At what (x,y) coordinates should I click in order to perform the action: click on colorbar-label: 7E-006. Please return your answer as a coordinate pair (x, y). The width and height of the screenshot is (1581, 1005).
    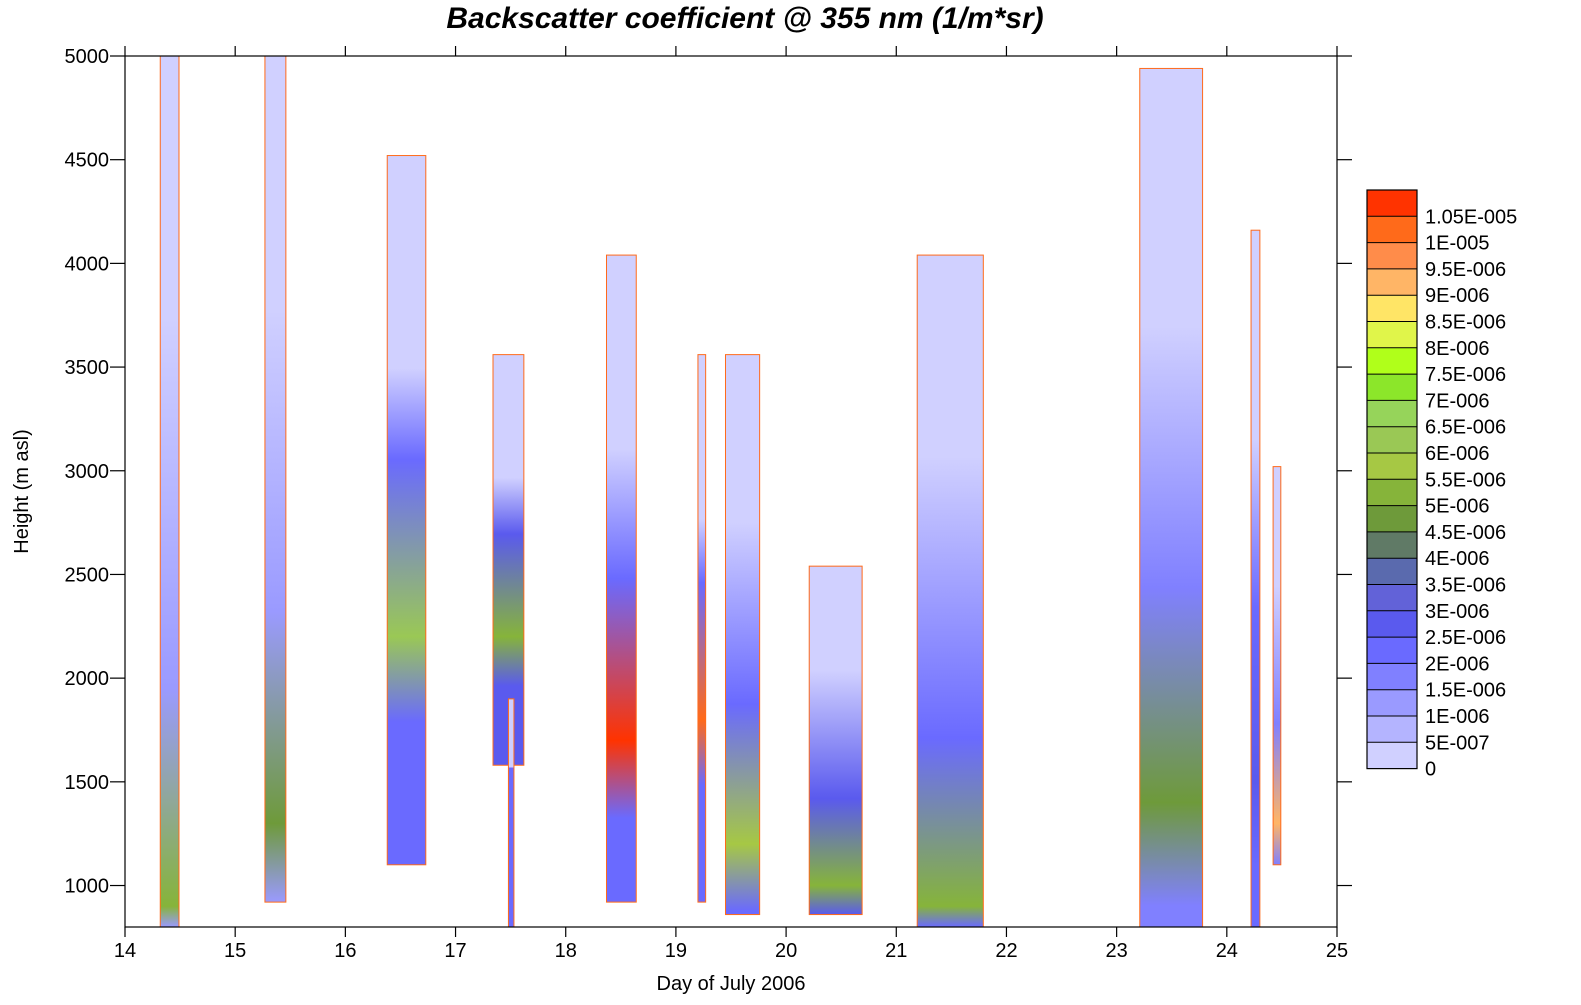
    Looking at the image, I should click on (1457, 401).